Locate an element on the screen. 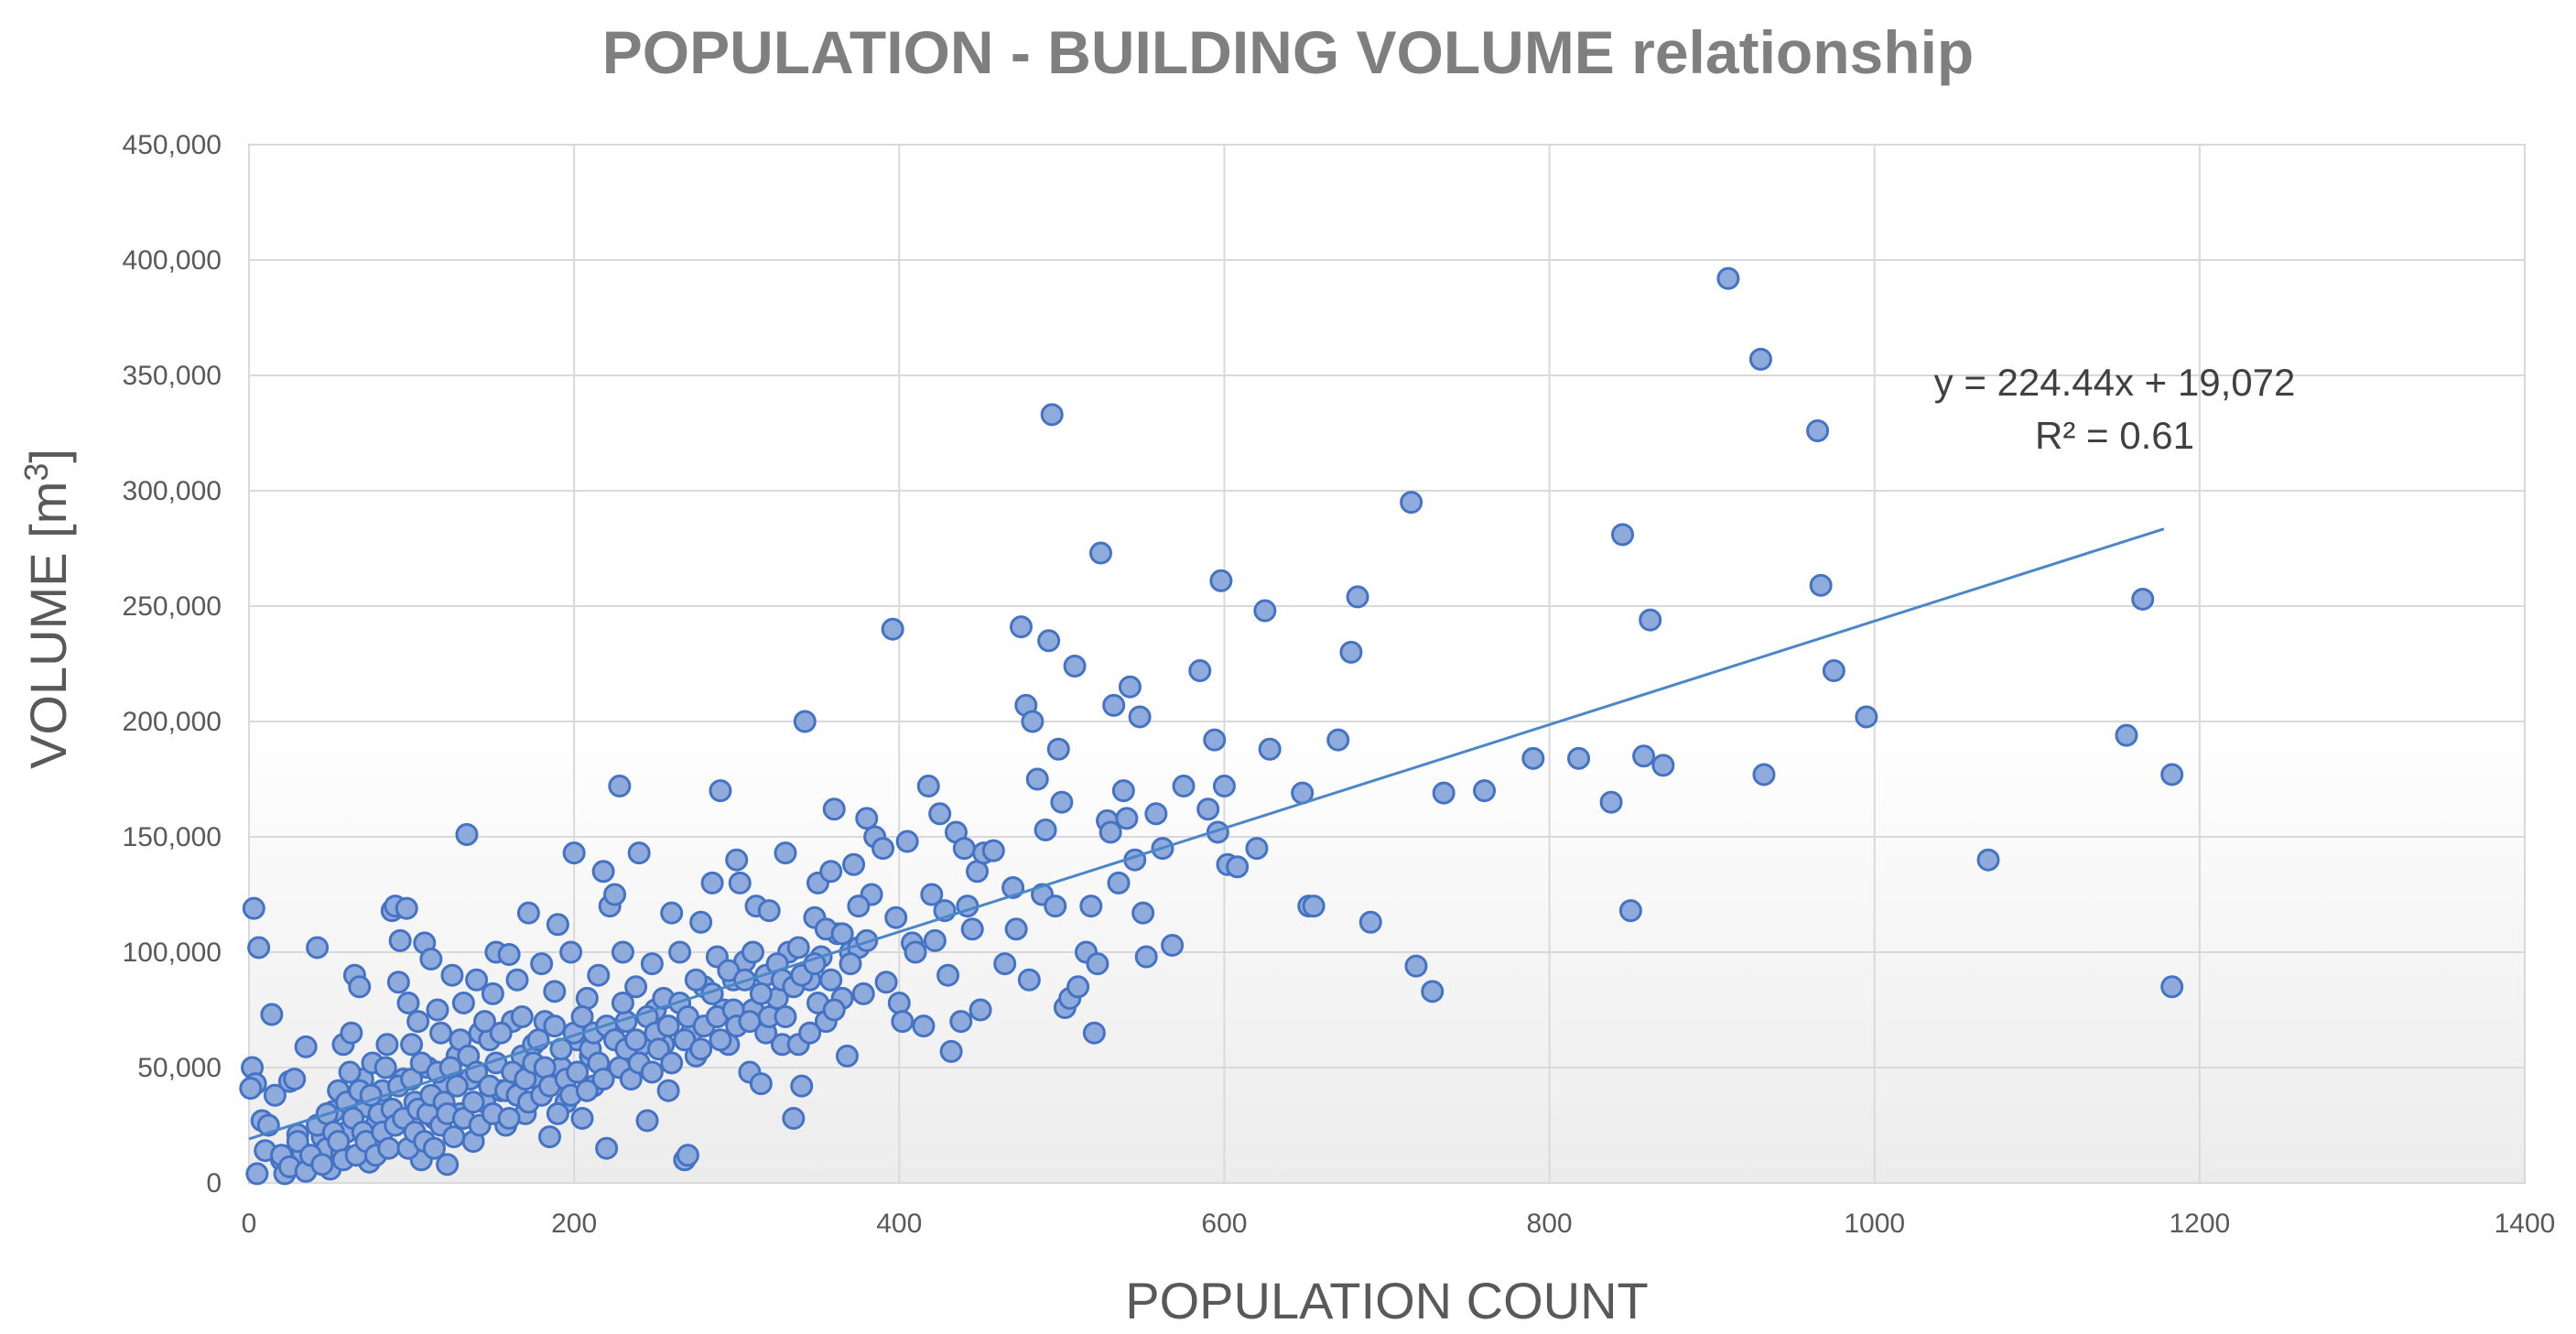  x-tick-label: 1200 is located at coordinates (2199, 1224).